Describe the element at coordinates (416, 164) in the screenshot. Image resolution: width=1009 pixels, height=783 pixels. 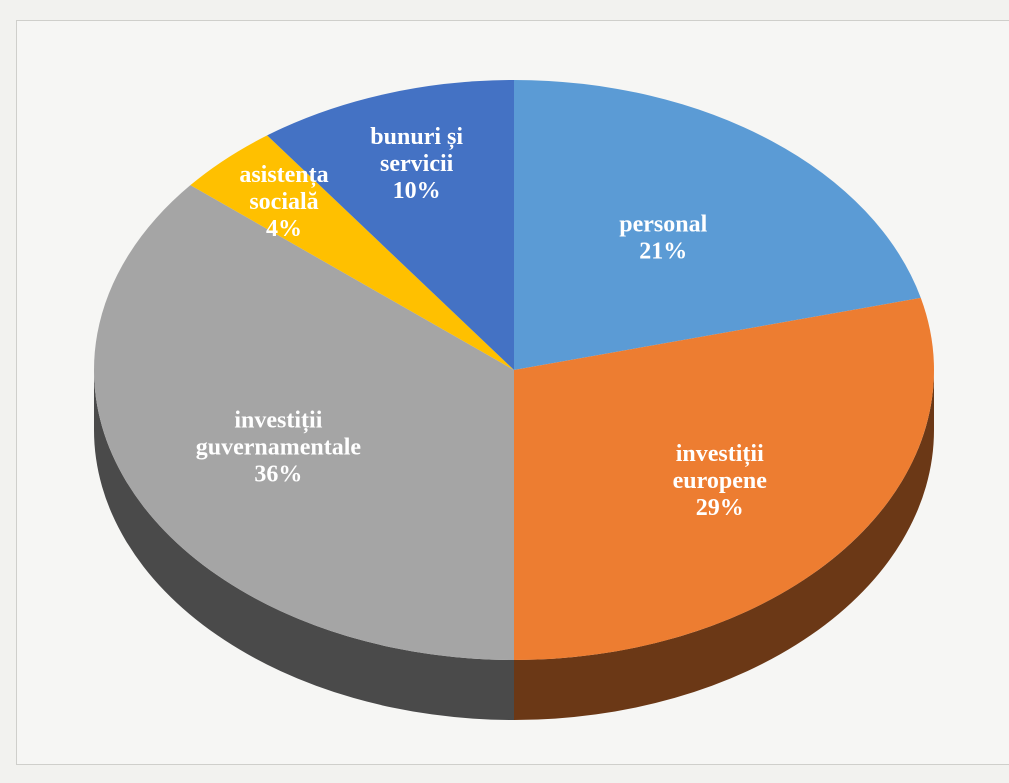
I see `data-label-bunuri-si-servicii: bunuri și servicii 10%` at that location.